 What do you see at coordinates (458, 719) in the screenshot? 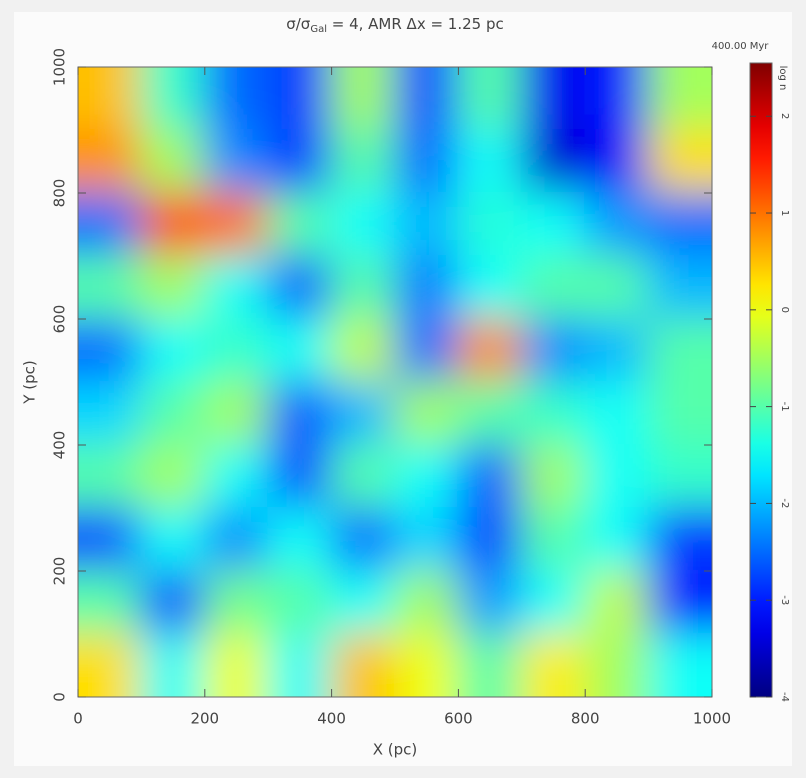
I see `x-tick-label: 600` at bounding box center [458, 719].